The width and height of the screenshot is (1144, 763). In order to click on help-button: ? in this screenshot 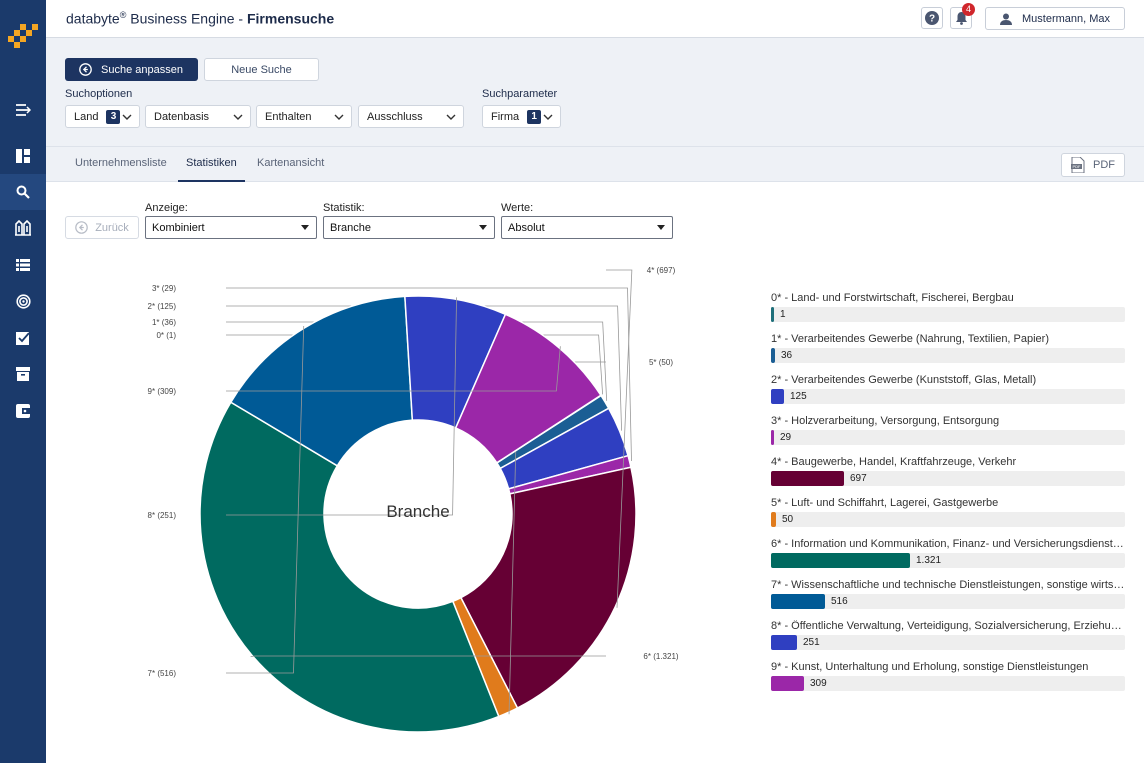, I will do `click(932, 18)`.